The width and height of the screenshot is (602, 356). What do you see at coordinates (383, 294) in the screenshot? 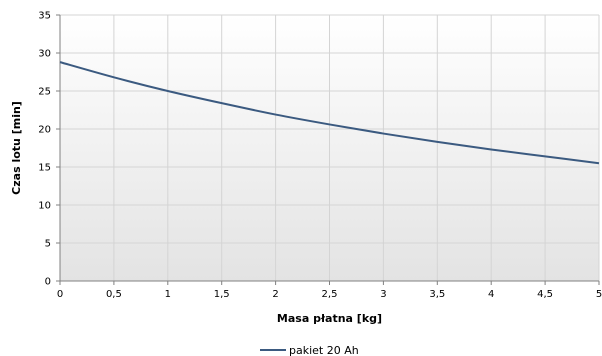
I see `x-tick-label: 3` at bounding box center [383, 294].